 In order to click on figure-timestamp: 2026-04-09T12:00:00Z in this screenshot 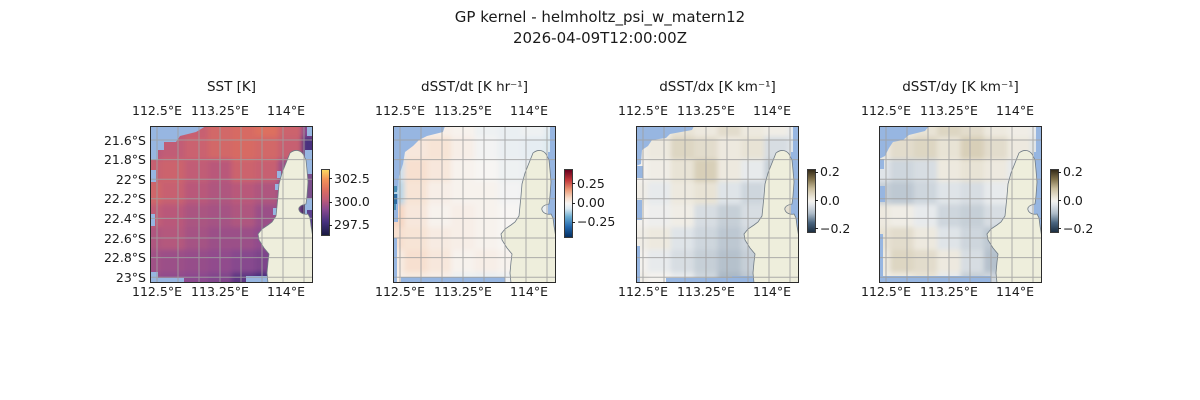, I will do `click(600, 38)`.